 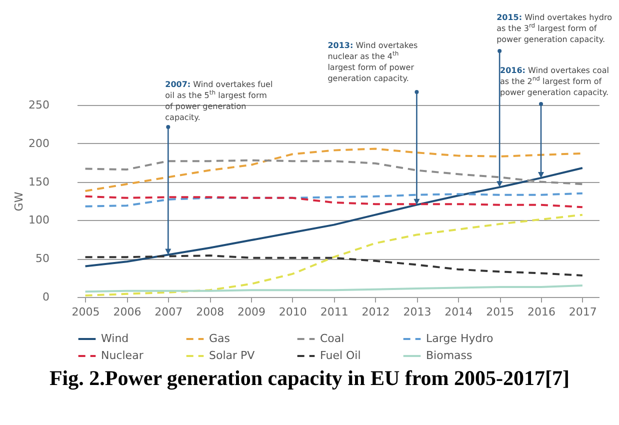 I want to click on annotation: 2016: Wind overtakes coal as the 2$^{nd}$ largest form of power generation capacity., so click(x=555, y=81).